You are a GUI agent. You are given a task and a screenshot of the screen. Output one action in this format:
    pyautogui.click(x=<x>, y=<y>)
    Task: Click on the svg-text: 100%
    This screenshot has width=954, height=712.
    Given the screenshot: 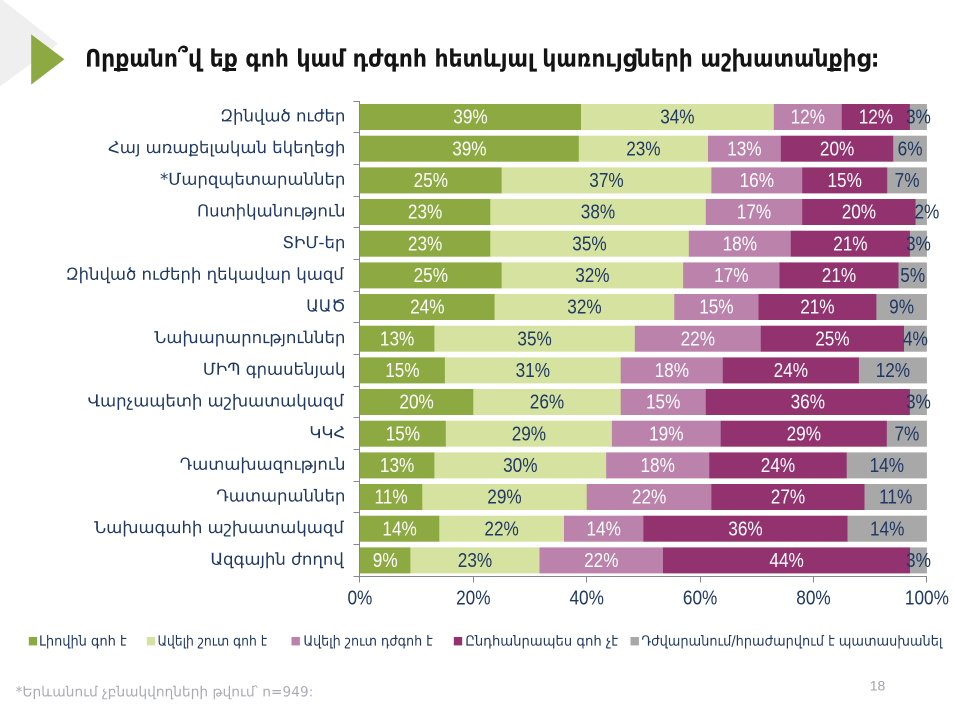 What is the action you would take?
    pyautogui.click(x=927, y=599)
    